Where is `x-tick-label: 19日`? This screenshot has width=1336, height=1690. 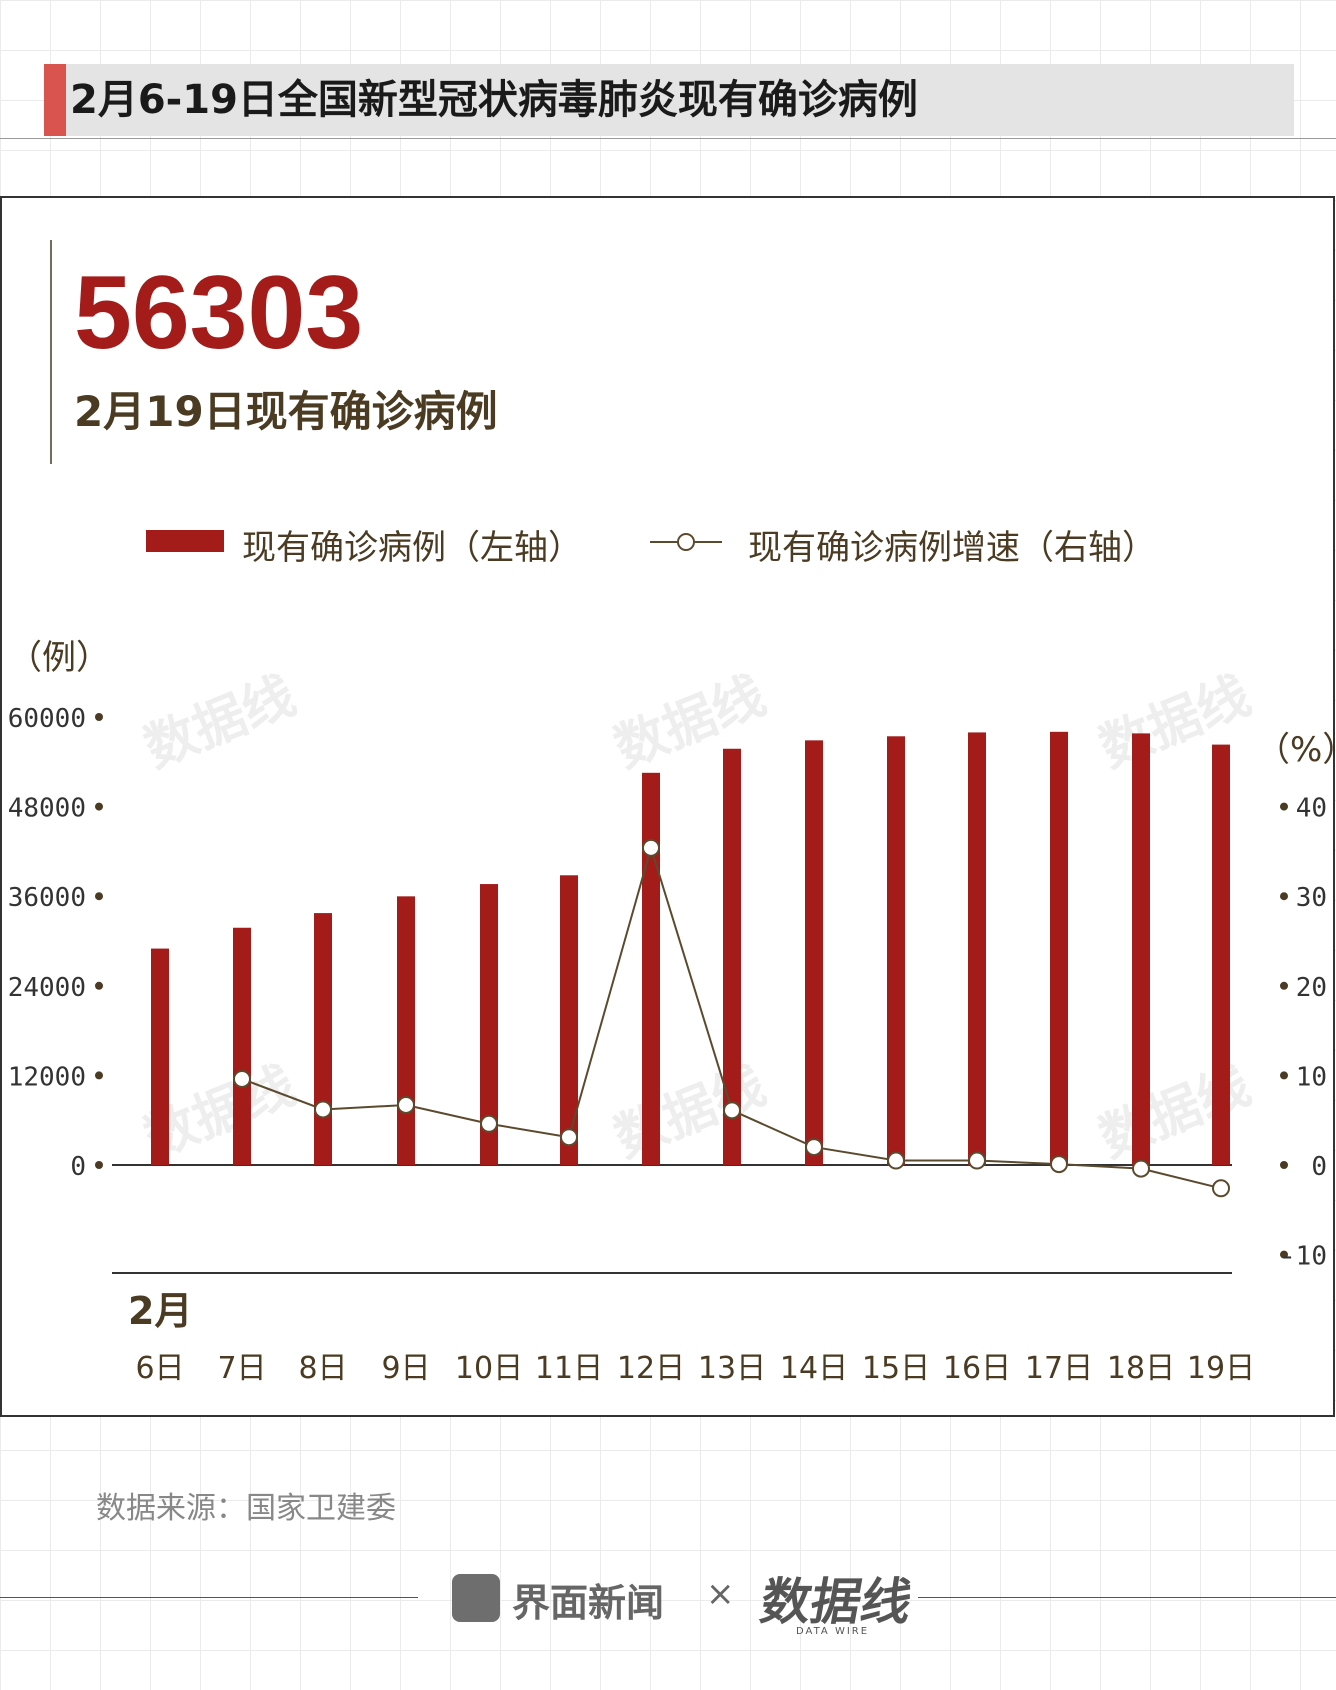 x-tick-label: 19日 is located at coordinates (1221, 1368).